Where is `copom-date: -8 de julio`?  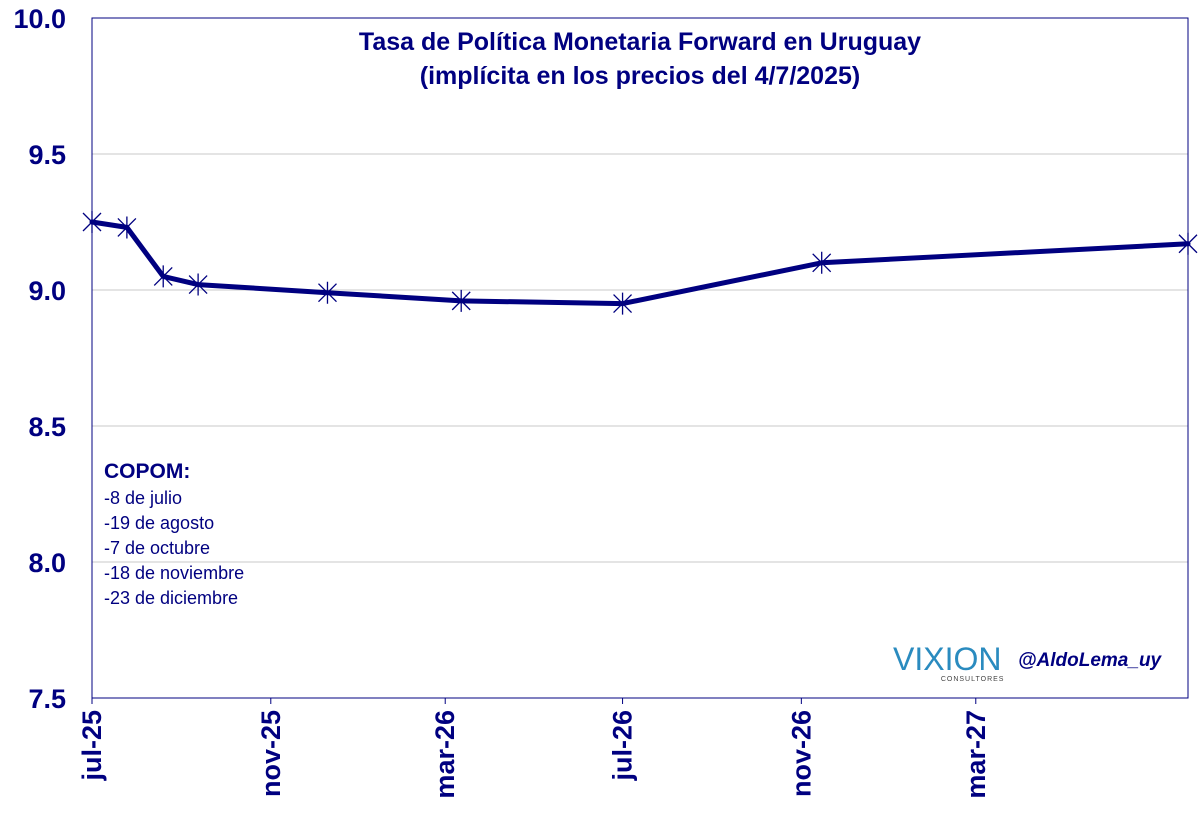
copom-date: -8 de julio is located at coordinates (143, 498).